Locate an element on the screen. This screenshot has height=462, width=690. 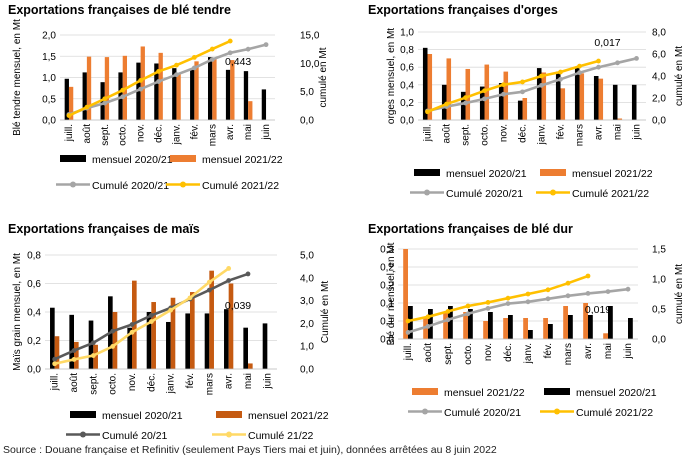
y2-tick-label: 8,0 is located at coordinates (659, 33).